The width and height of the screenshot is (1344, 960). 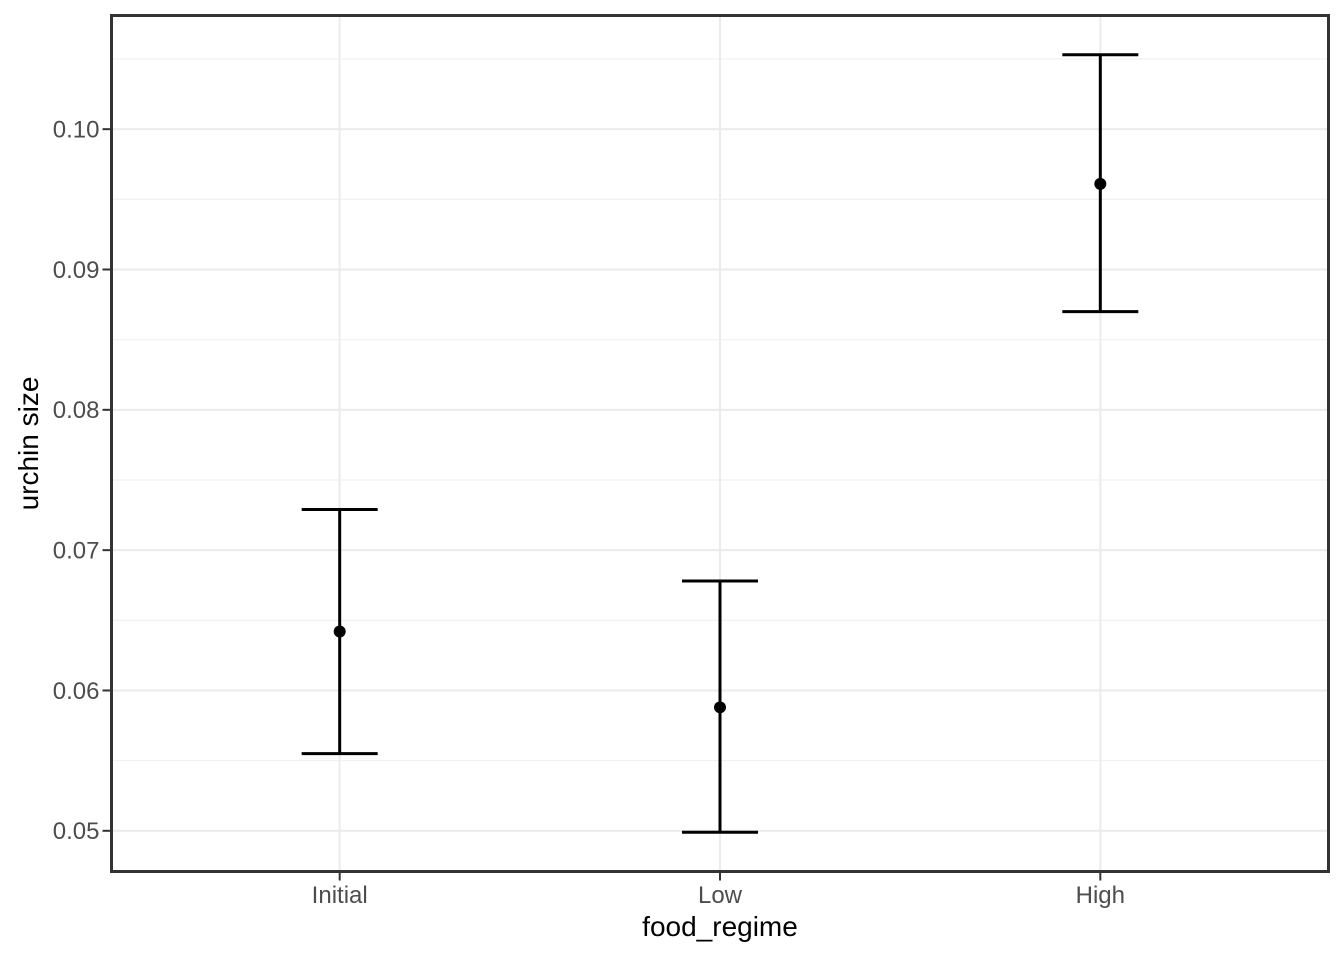 What do you see at coordinates (76, 831) in the screenshot?
I see `y-tick-label: 0.05` at bounding box center [76, 831].